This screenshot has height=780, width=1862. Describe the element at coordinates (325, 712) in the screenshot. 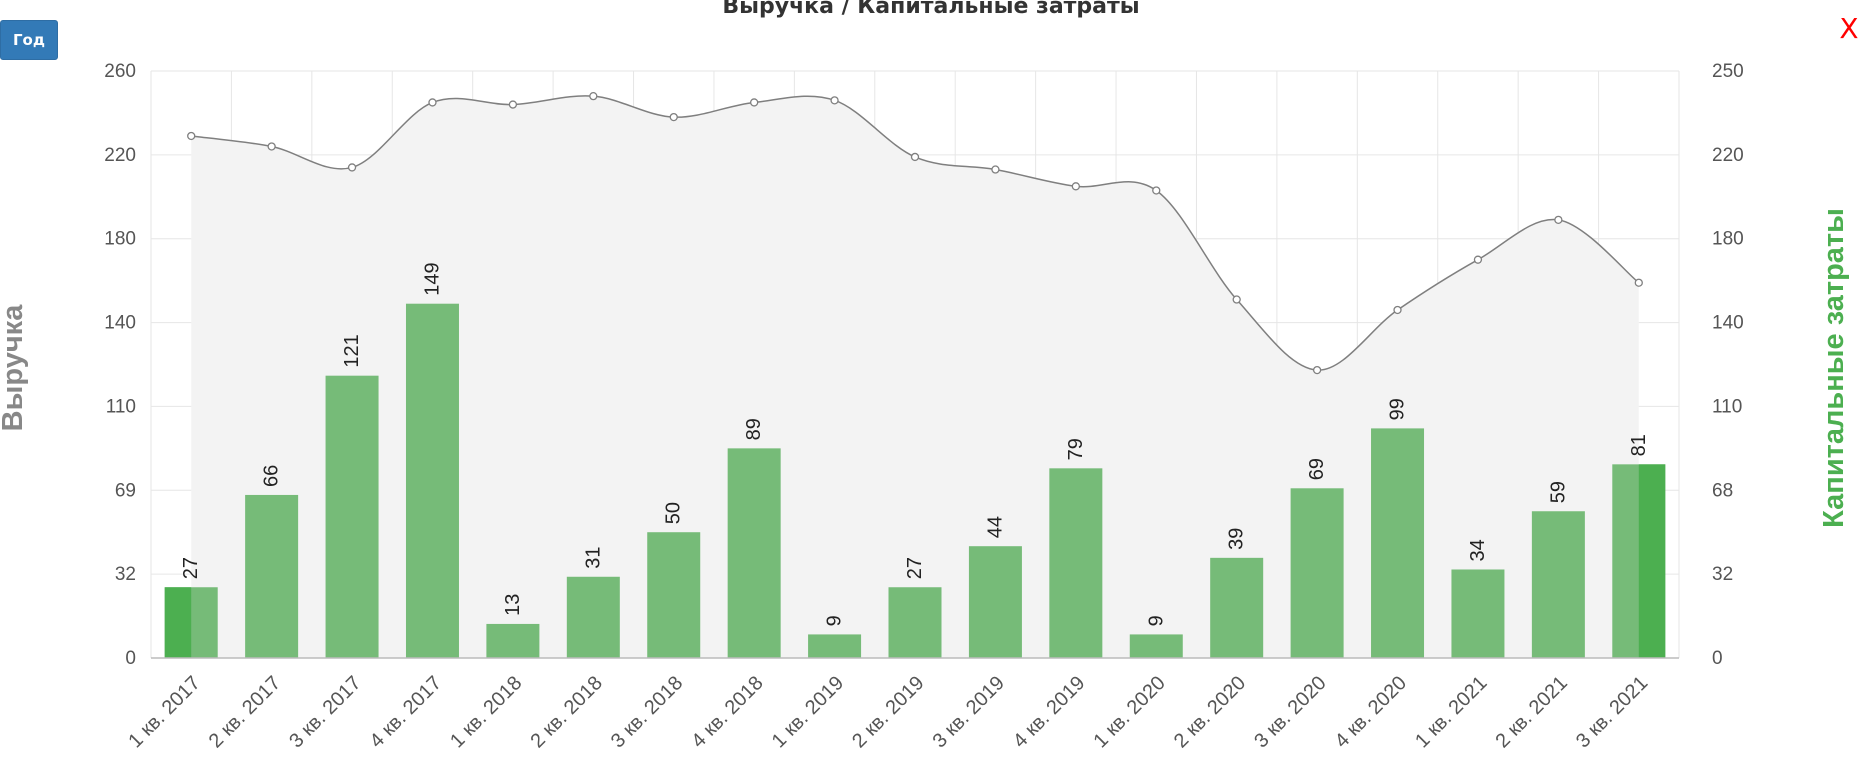

I see `x-axis-tick-label: 3 кв. 2017` at that location.